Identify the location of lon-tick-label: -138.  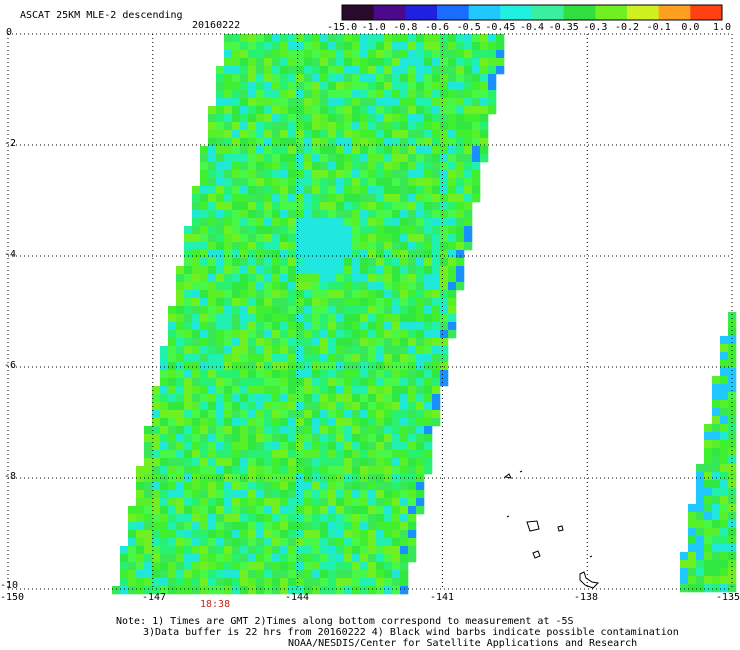
(586, 597).